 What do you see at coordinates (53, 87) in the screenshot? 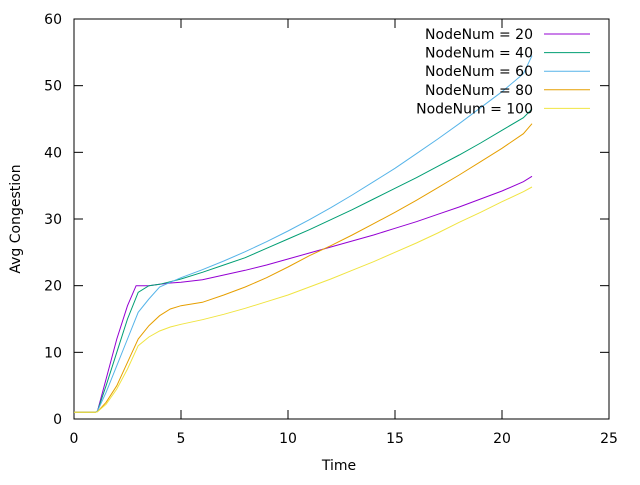
I see `y-tick-label: 50` at bounding box center [53, 87].